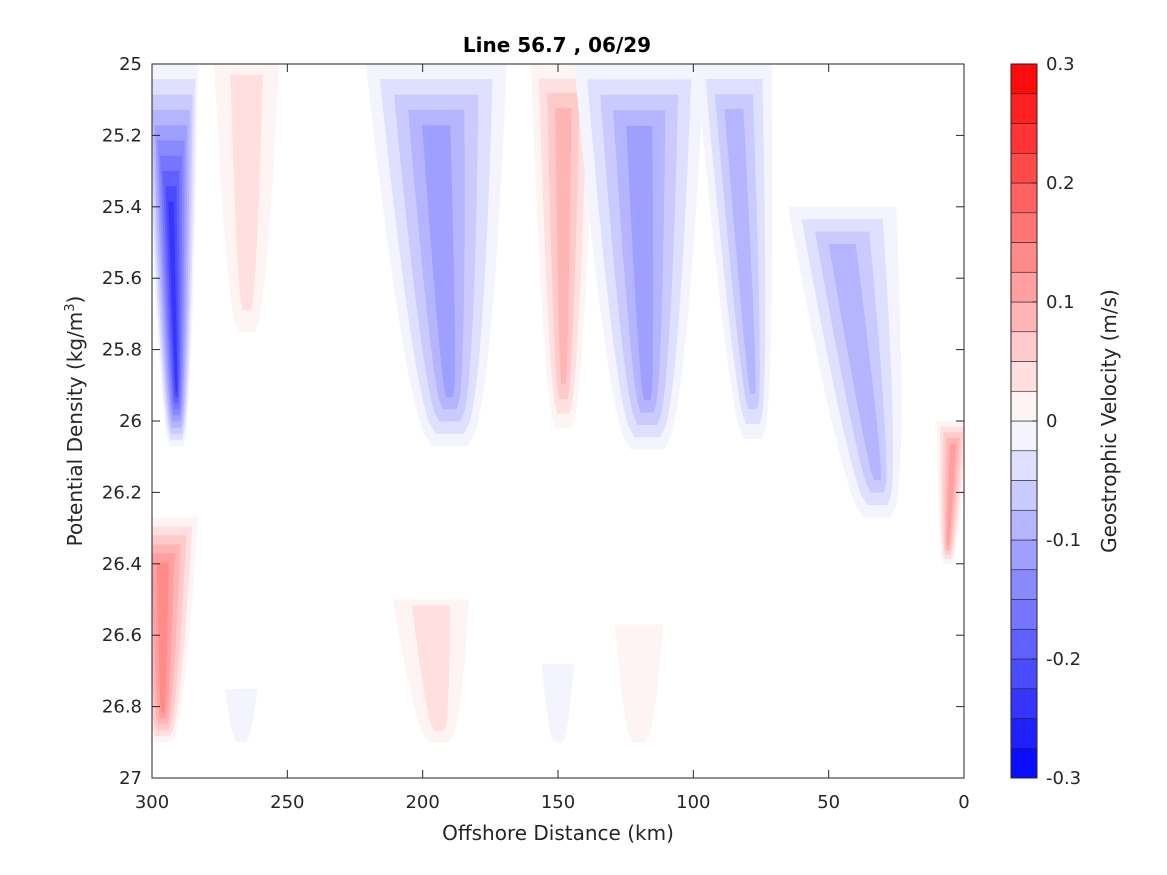 Image resolution: width=1167 pixels, height=875 pixels. What do you see at coordinates (122, 635) in the screenshot?
I see `y-tick-label: 26.6` at bounding box center [122, 635].